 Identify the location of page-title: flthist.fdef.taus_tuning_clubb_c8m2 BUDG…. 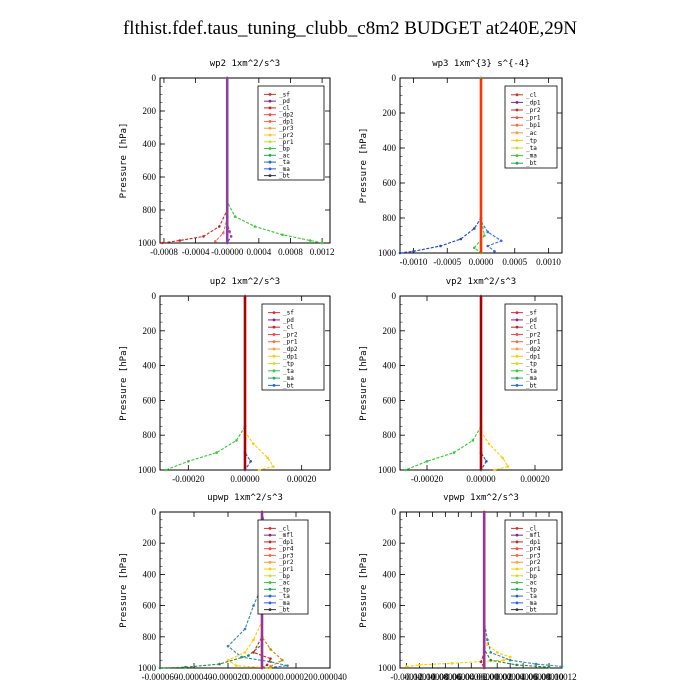
(349, 28).